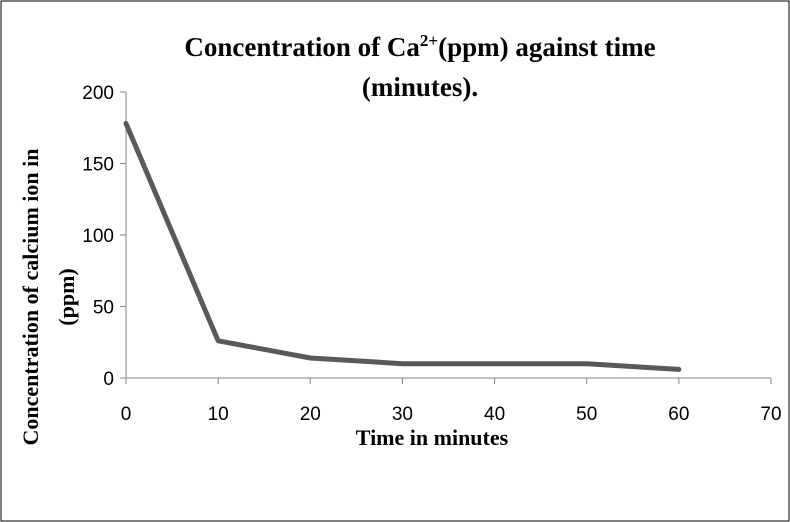  What do you see at coordinates (429, 40) in the screenshot?
I see `title-superscript: 2+` at bounding box center [429, 40].